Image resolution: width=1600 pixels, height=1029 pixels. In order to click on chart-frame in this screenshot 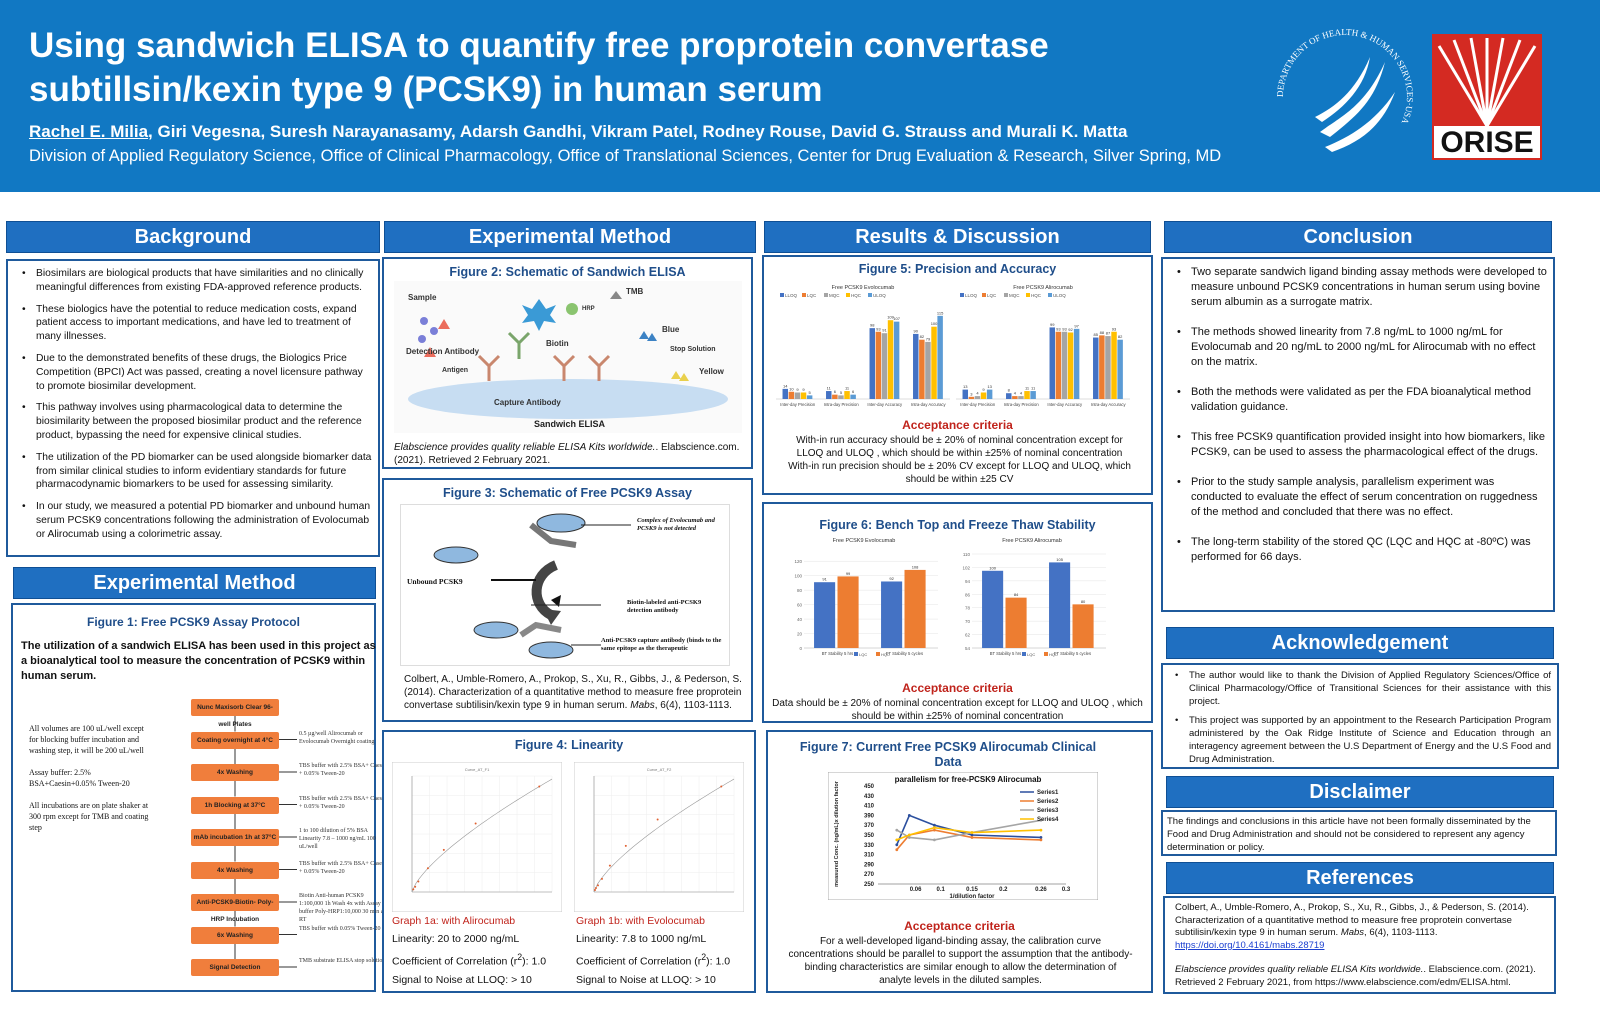, I will do `click(659, 837)`.